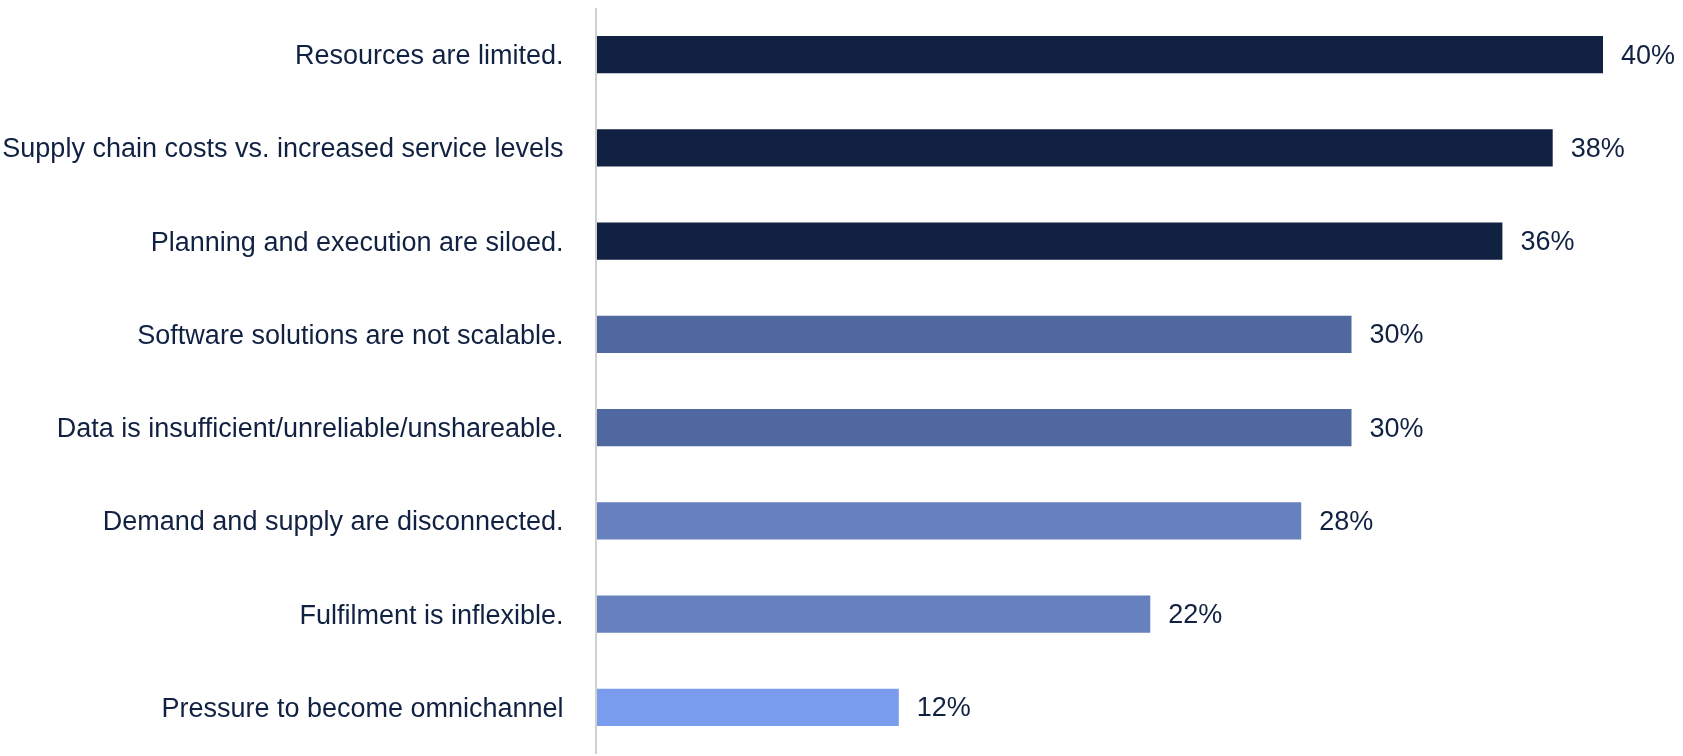 This screenshot has width=1683, height=756. What do you see at coordinates (310, 428) in the screenshot?
I see `y-tick-label: Data is insufficient/unreliable/unshareable.` at bounding box center [310, 428].